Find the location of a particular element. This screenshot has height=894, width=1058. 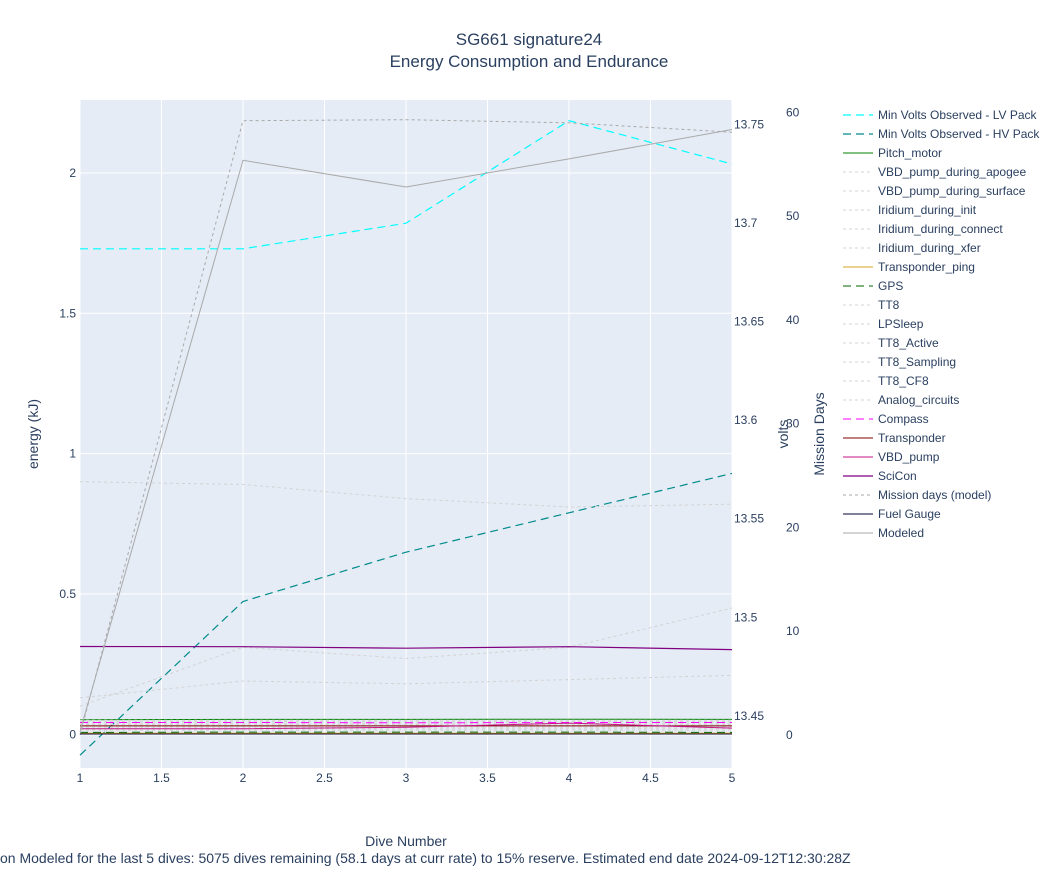

y-axis-label-mission-days: Mission Days is located at coordinates (819, 433).